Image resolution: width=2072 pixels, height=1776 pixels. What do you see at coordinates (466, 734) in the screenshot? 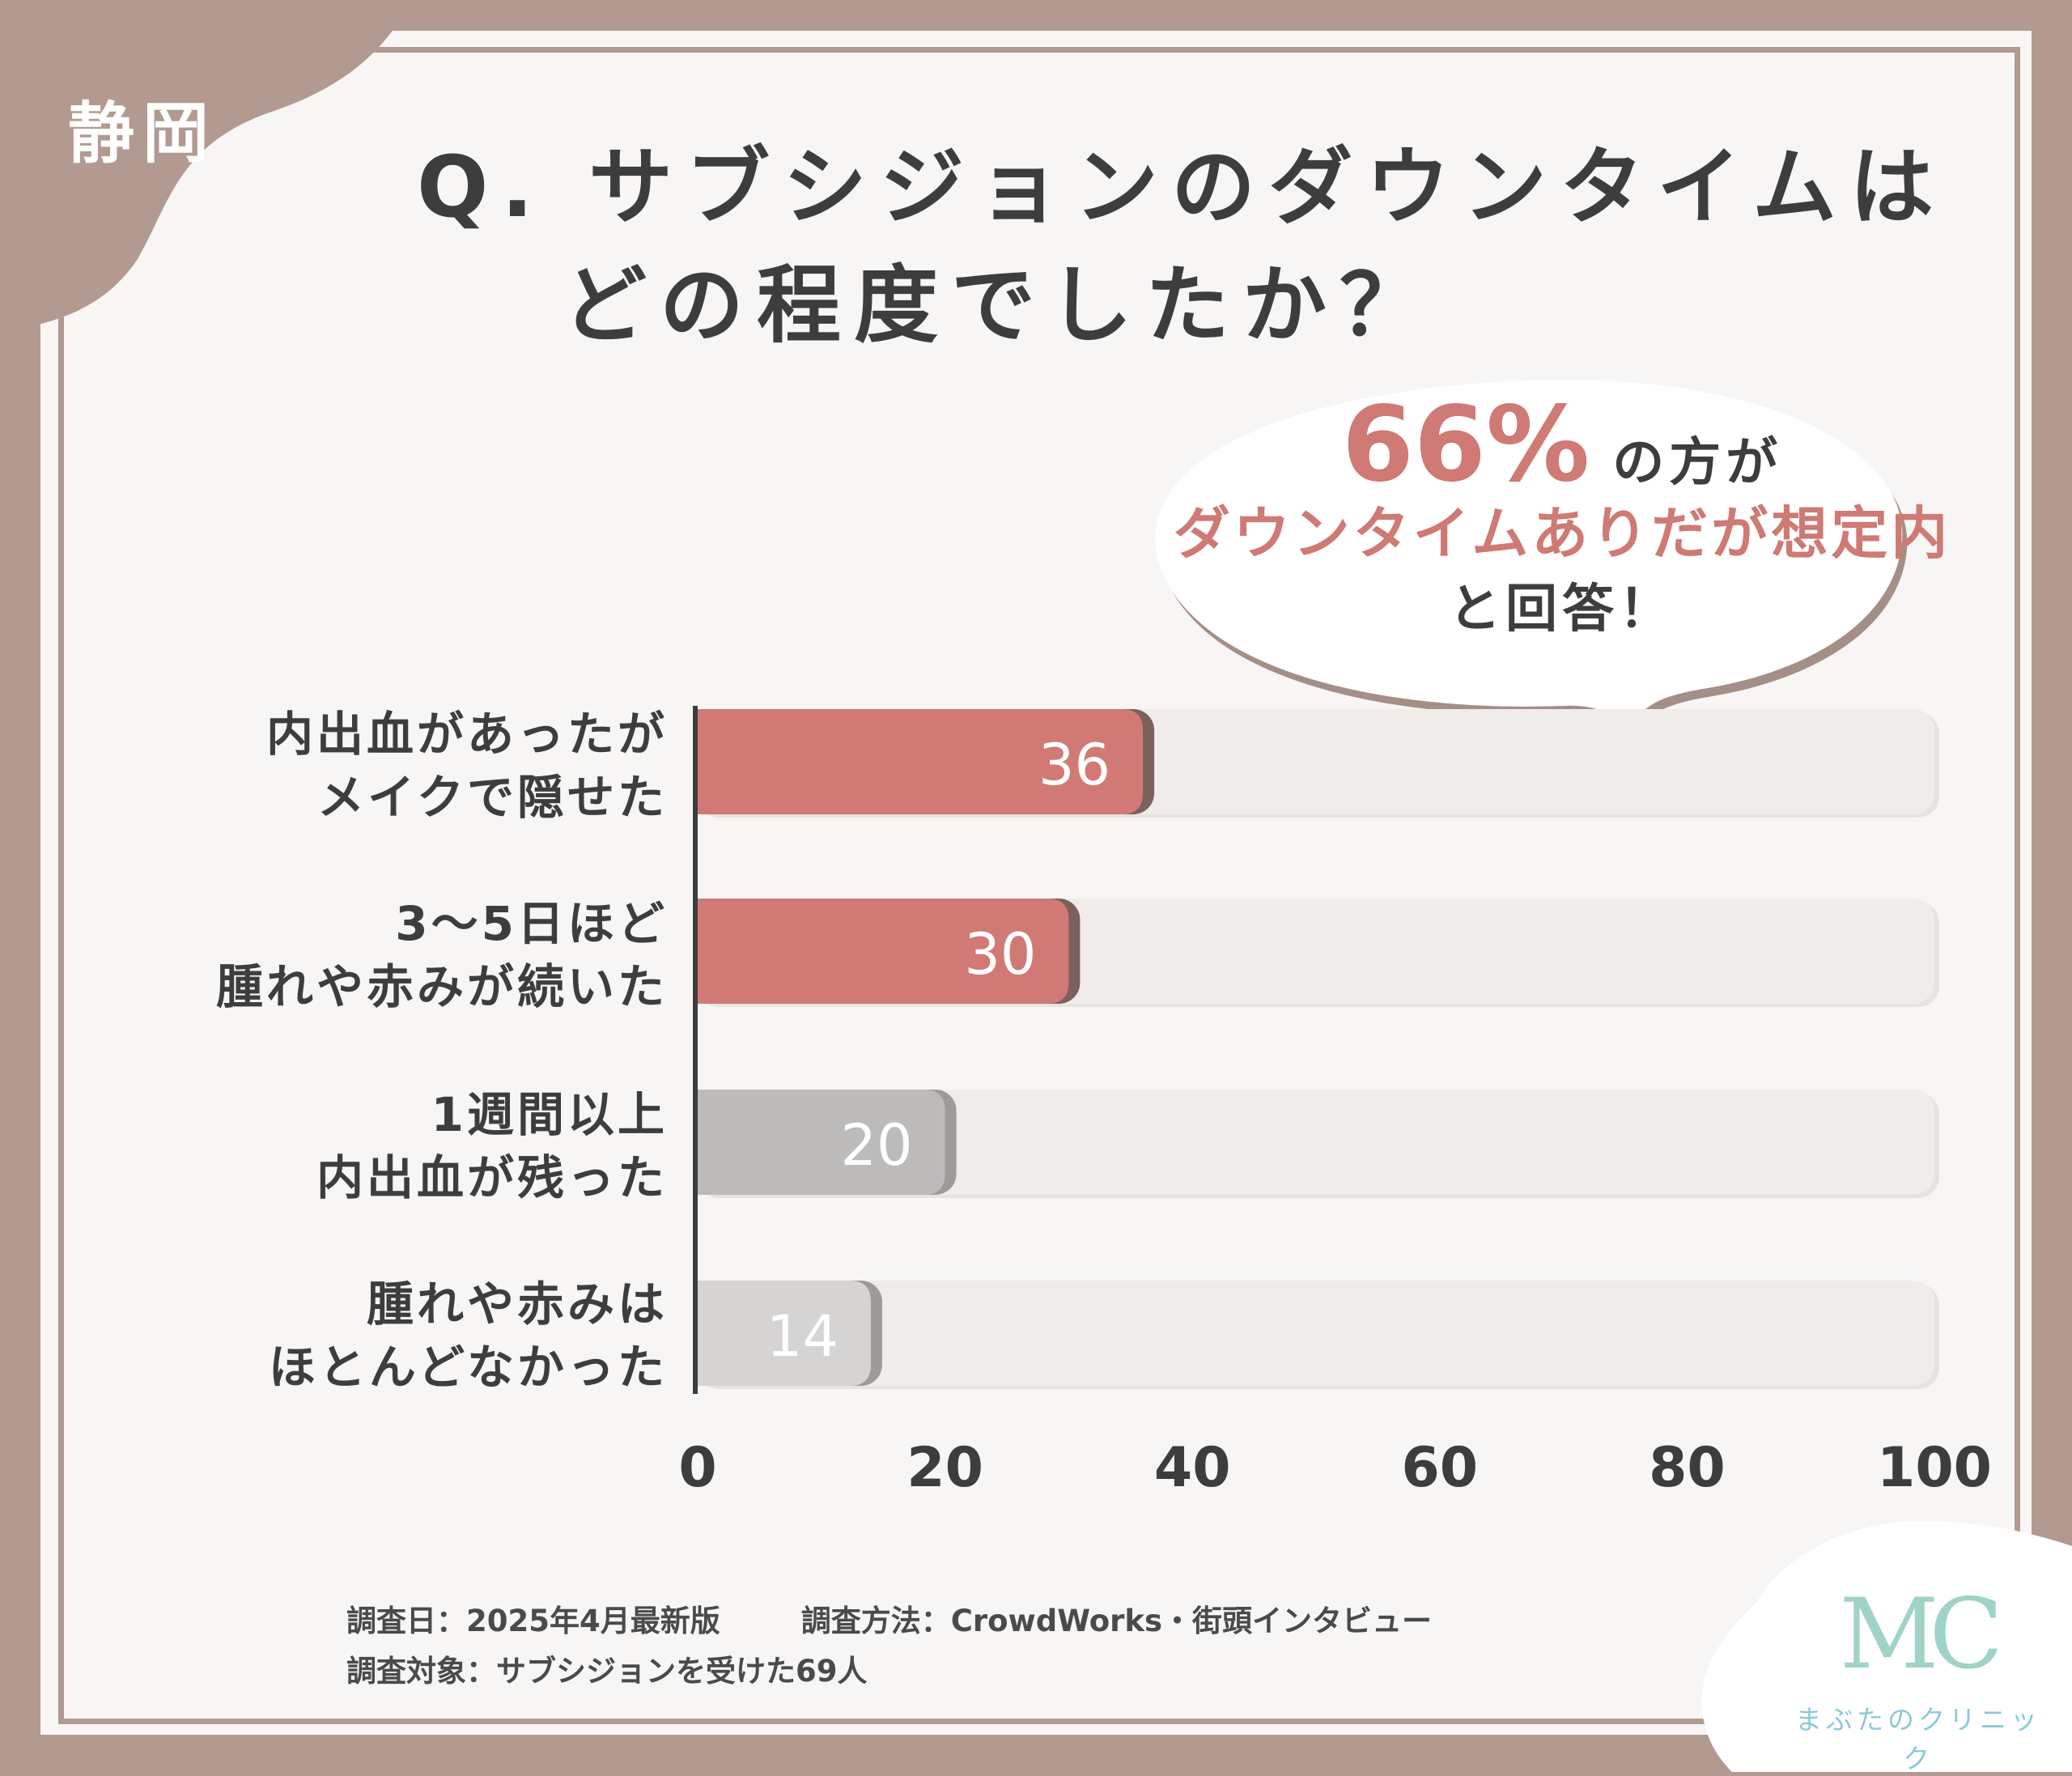
I see `category-label-0-line-1: 内出血があったが` at bounding box center [466, 734].